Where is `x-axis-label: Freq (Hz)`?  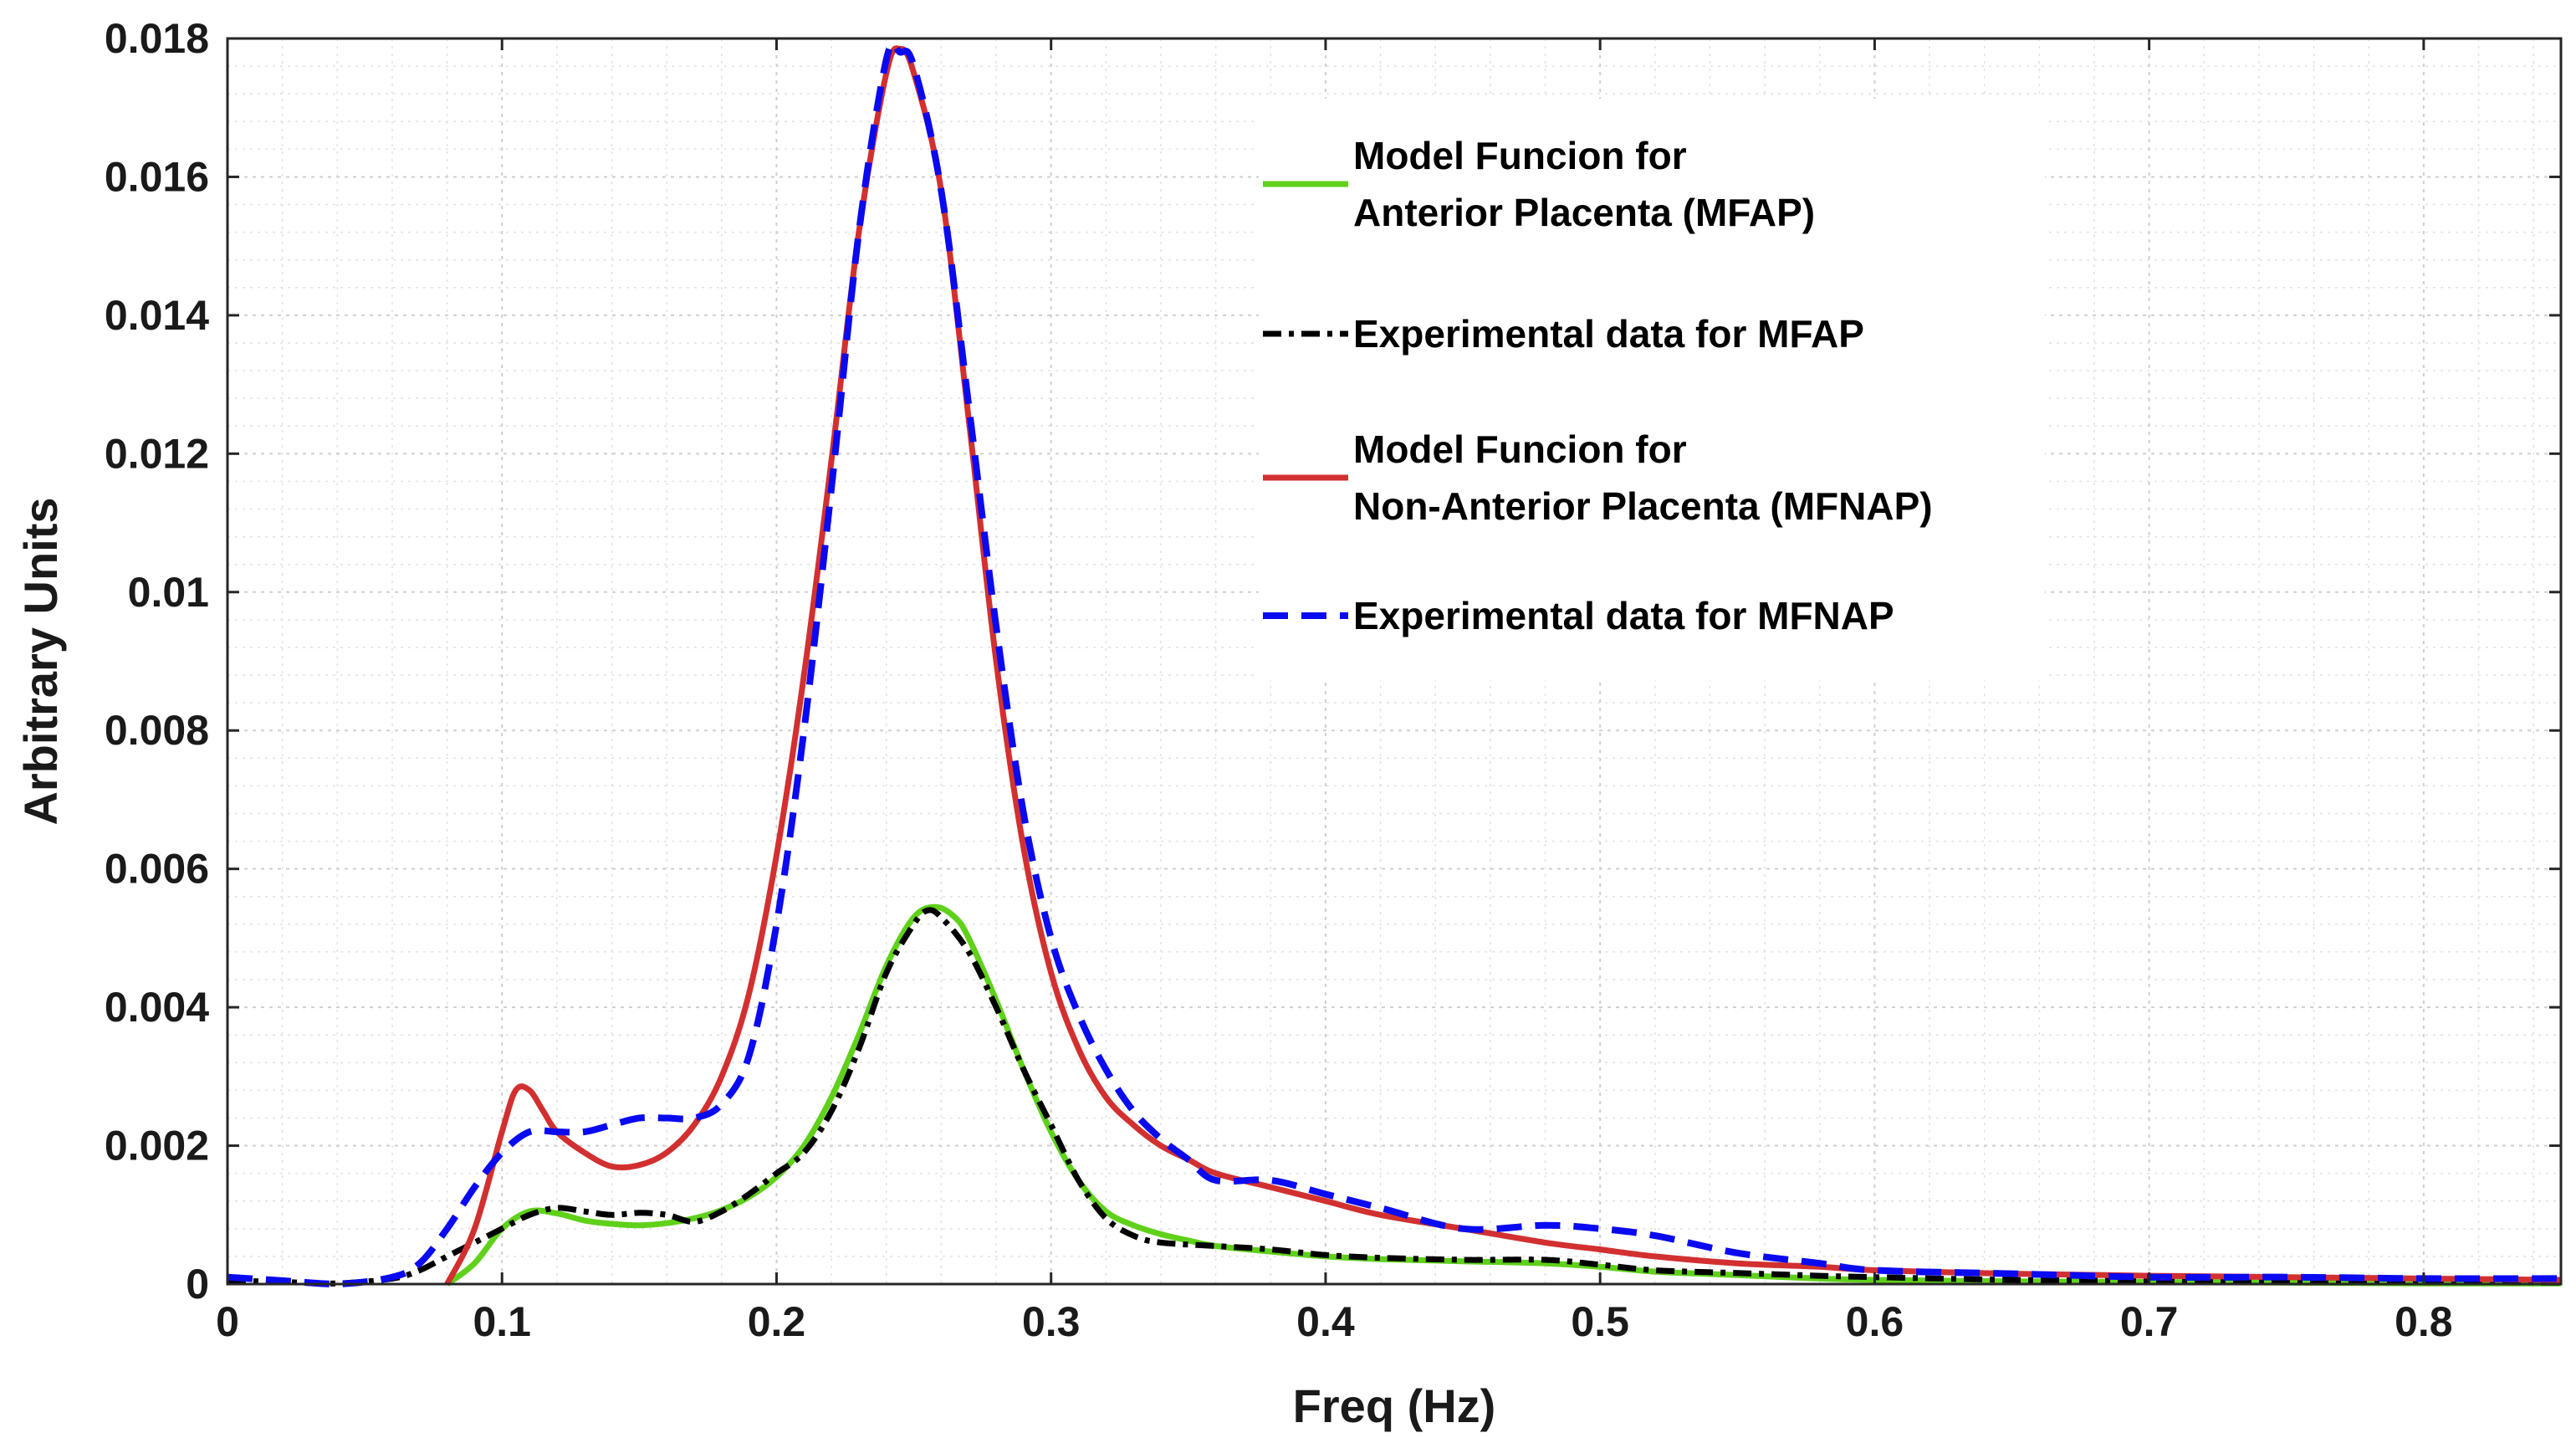
x-axis-label: Freq (Hz) is located at coordinates (1394, 1405).